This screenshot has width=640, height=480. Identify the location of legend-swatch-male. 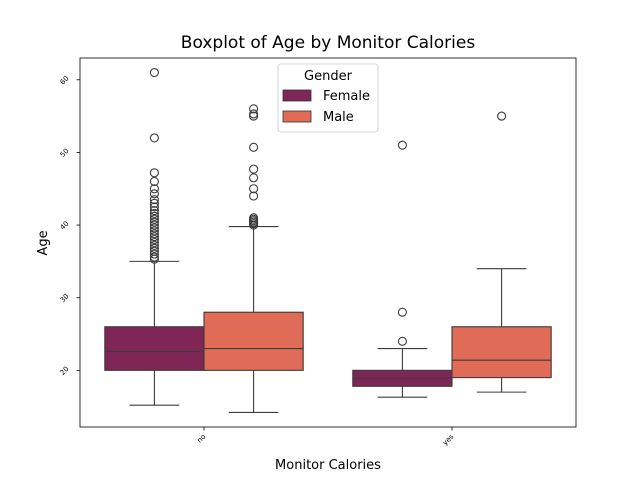
(297, 116).